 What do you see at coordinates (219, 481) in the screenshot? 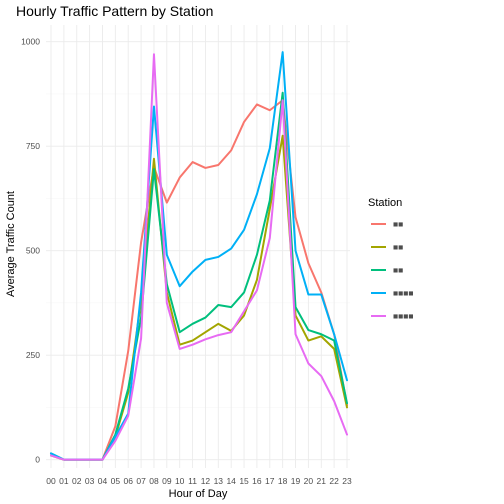
I see `x-tick-label: 13` at bounding box center [219, 481].